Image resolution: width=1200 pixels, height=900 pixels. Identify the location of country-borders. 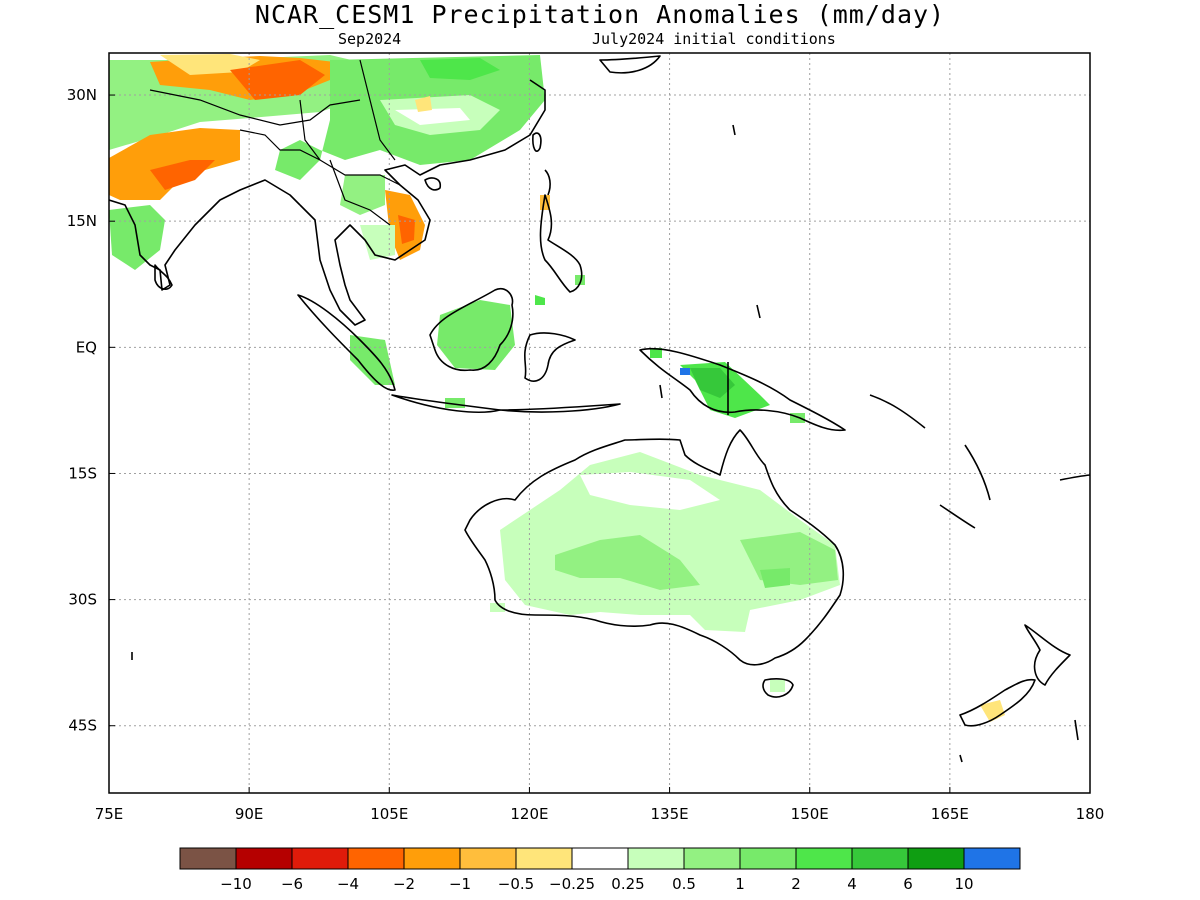
(275, 142).